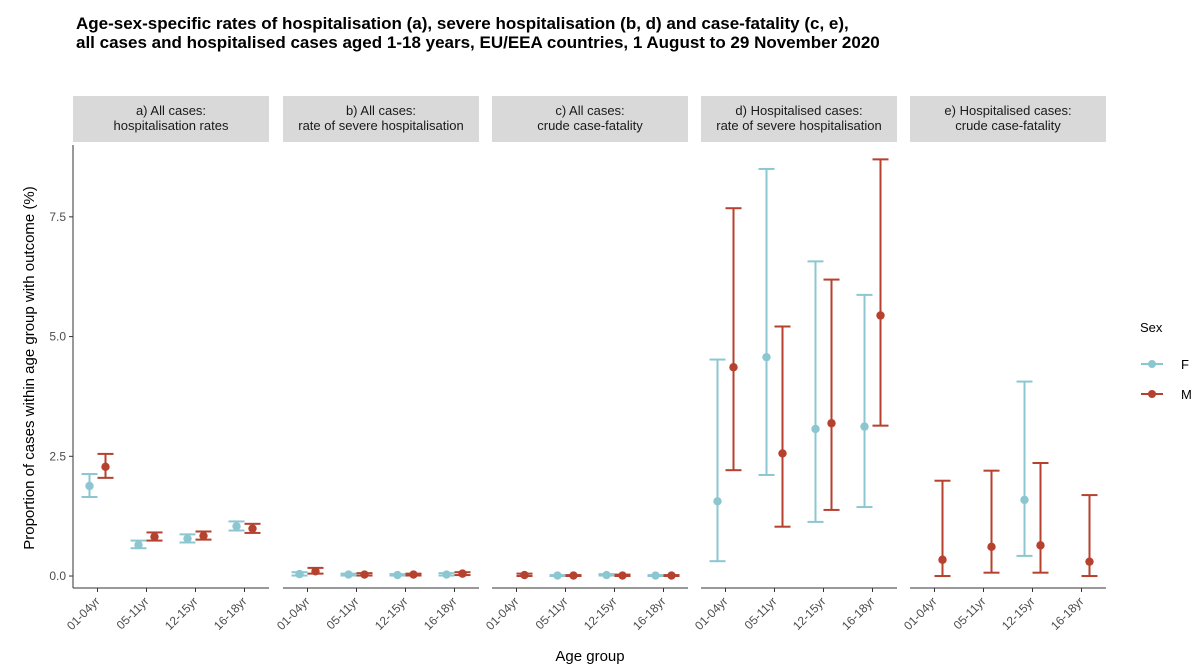 The height and width of the screenshot is (664, 1194). What do you see at coordinates (57, 217) in the screenshot?
I see `y-tick-label: 7.5` at bounding box center [57, 217].